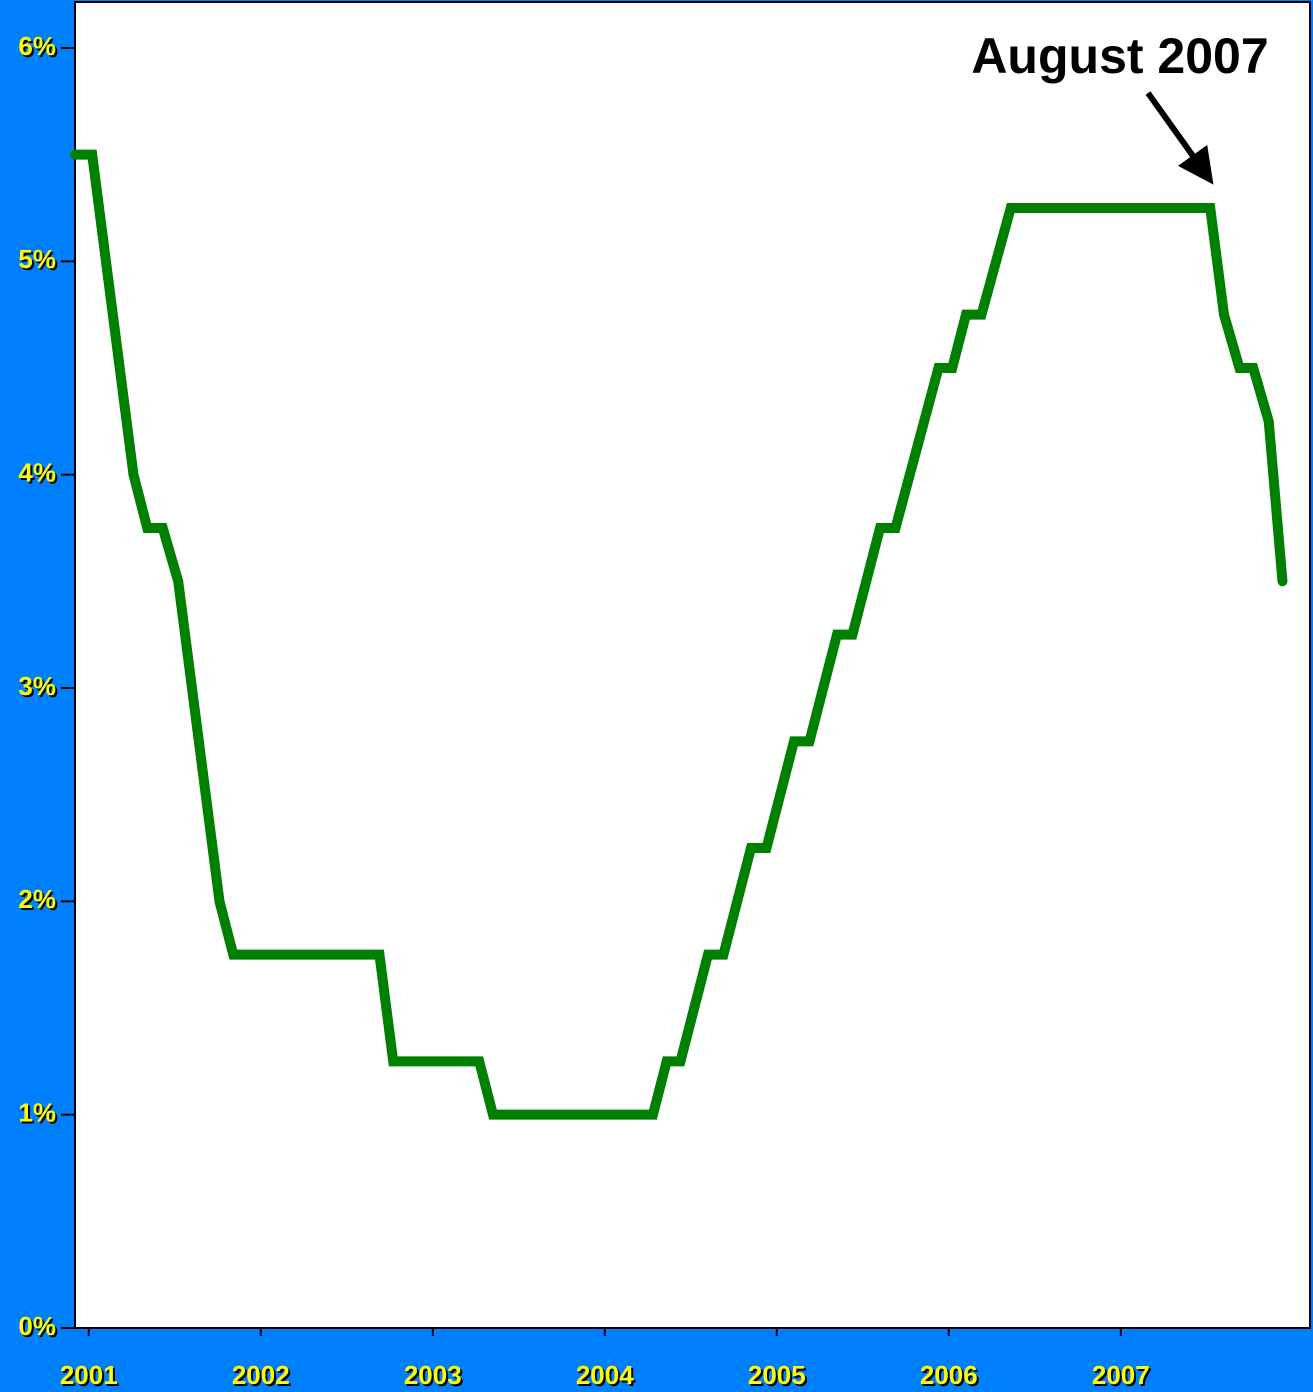 The width and height of the screenshot is (1313, 1392). Describe the element at coordinates (605, 1375) in the screenshot. I see `x-tick-label: 2004` at that location.